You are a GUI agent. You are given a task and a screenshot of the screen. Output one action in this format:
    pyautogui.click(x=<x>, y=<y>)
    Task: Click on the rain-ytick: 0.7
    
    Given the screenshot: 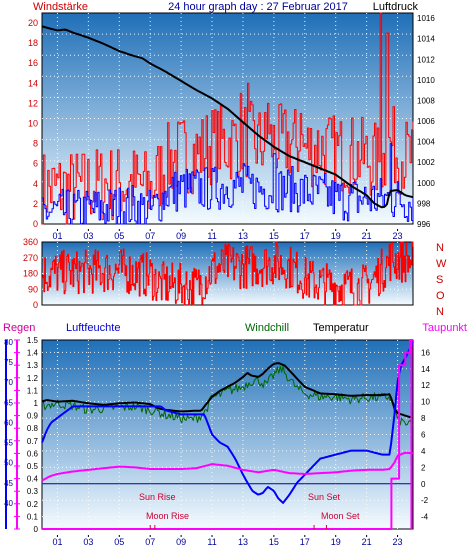 What is the action you would take?
    pyautogui.click(x=33, y=441)
    